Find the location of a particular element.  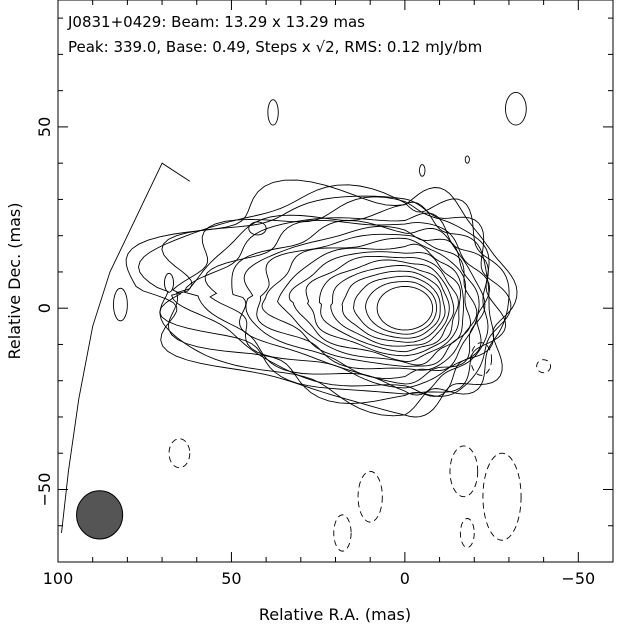

x-tick-label: 0 is located at coordinates (405, 578).